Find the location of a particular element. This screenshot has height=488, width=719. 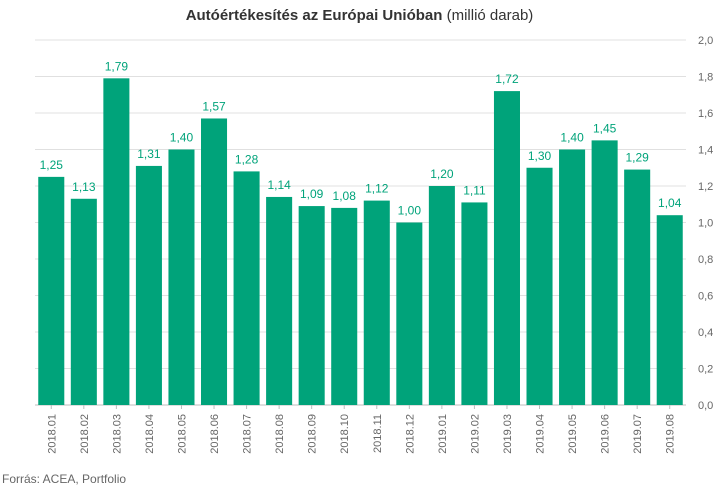

x-tick-label: 2018.04 is located at coordinates (150, 434).